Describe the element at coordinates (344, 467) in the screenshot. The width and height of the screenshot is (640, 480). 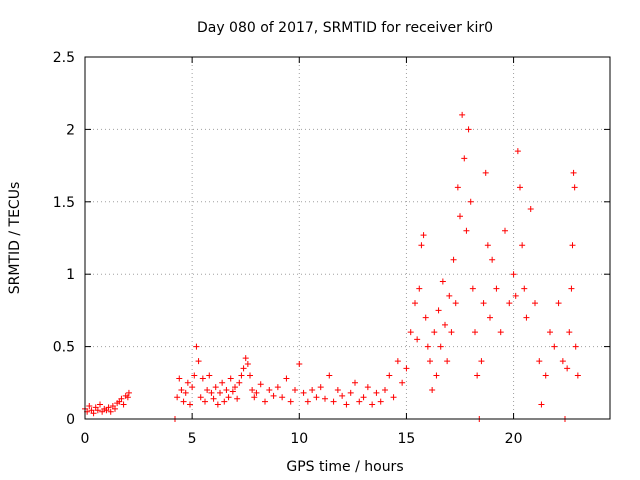
I see `x-axis-label: GPS time / hours` at that location.